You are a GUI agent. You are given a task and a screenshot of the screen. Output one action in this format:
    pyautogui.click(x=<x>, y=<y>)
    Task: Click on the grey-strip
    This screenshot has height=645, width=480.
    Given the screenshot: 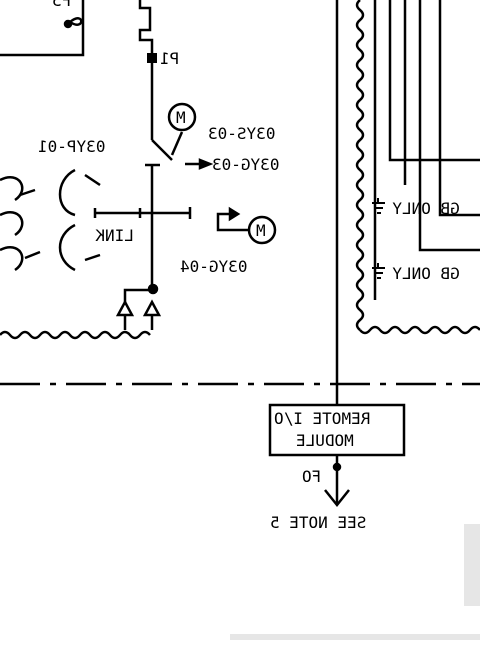 What is the action you would take?
    pyautogui.click(x=355, y=637)
    